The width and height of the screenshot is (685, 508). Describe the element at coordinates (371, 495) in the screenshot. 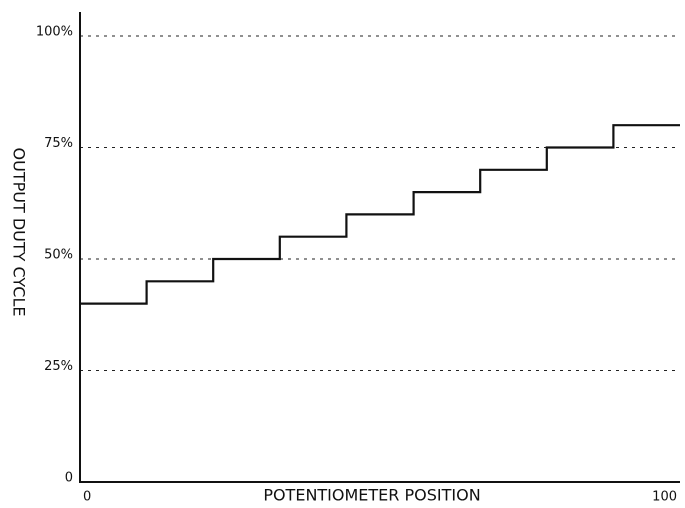

I see `x-axis-label: POTENTIOMETER POSITION` at that location.